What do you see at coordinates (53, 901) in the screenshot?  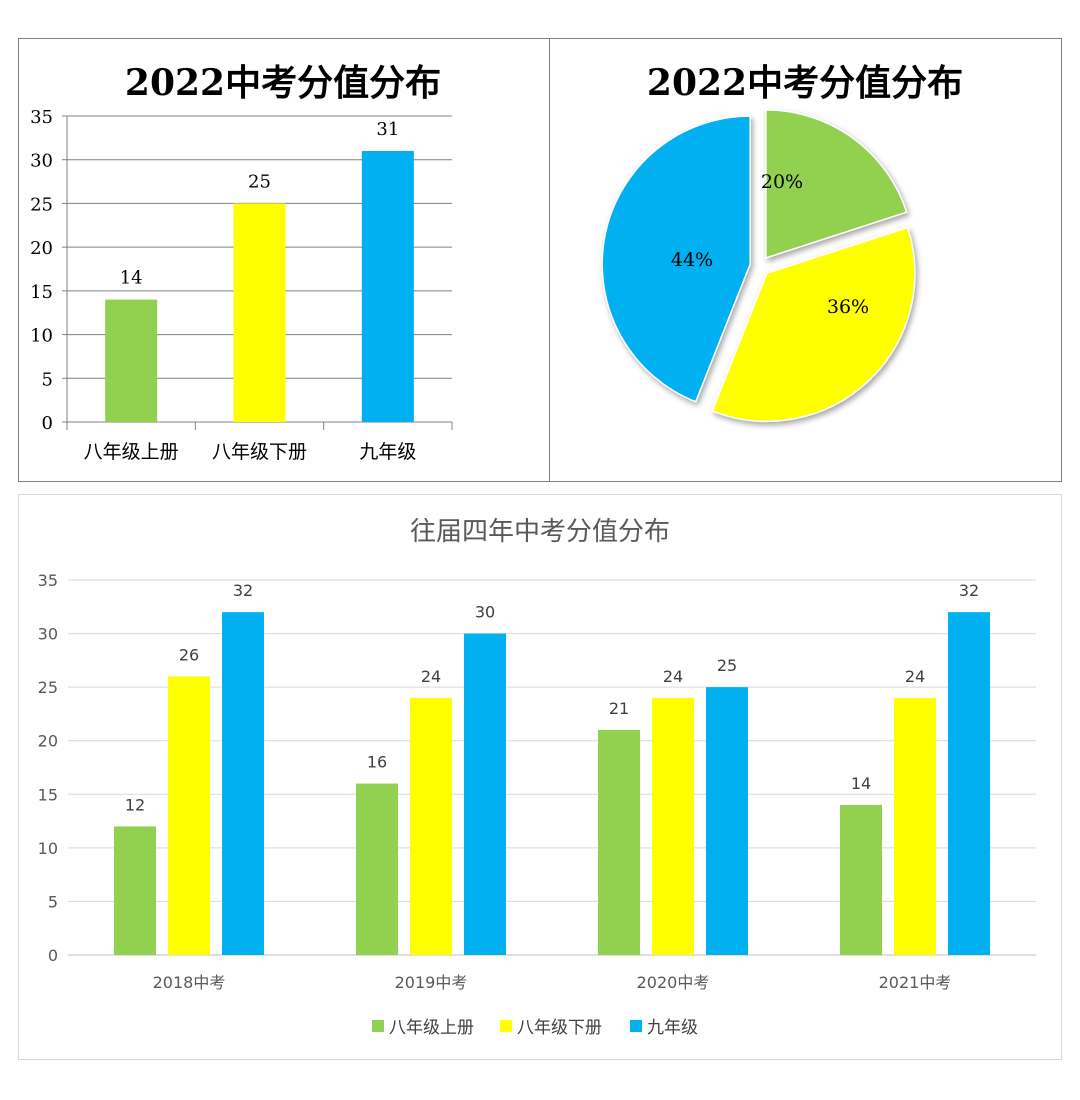 I see `history-bar-chart-y-tick-label: 5` at bounding box center [53, 901].